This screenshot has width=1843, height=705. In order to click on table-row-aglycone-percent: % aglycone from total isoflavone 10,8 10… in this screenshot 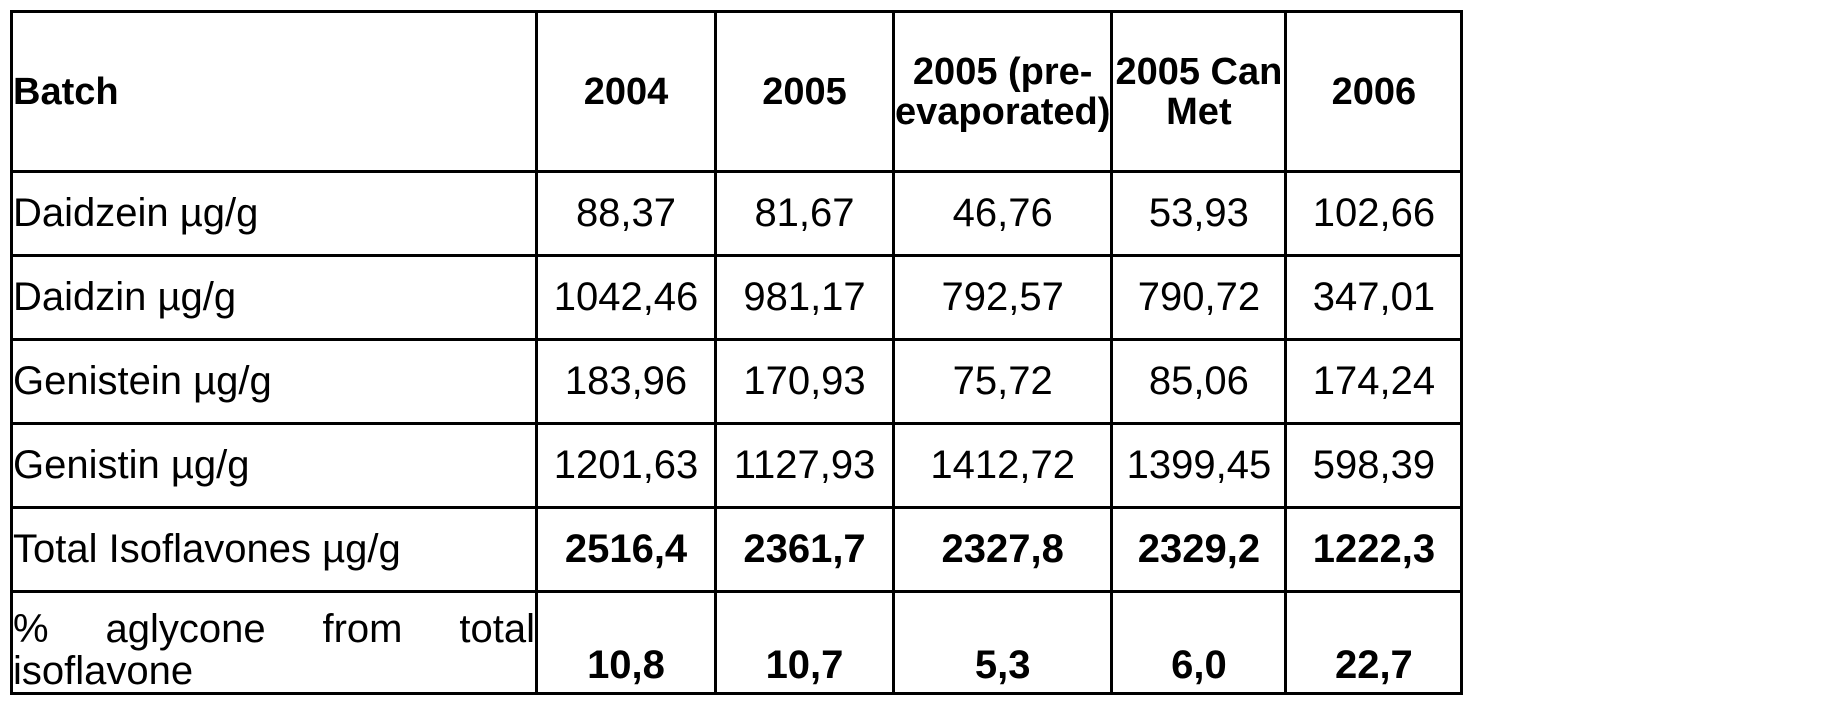, I will do `click(737, 643)`.